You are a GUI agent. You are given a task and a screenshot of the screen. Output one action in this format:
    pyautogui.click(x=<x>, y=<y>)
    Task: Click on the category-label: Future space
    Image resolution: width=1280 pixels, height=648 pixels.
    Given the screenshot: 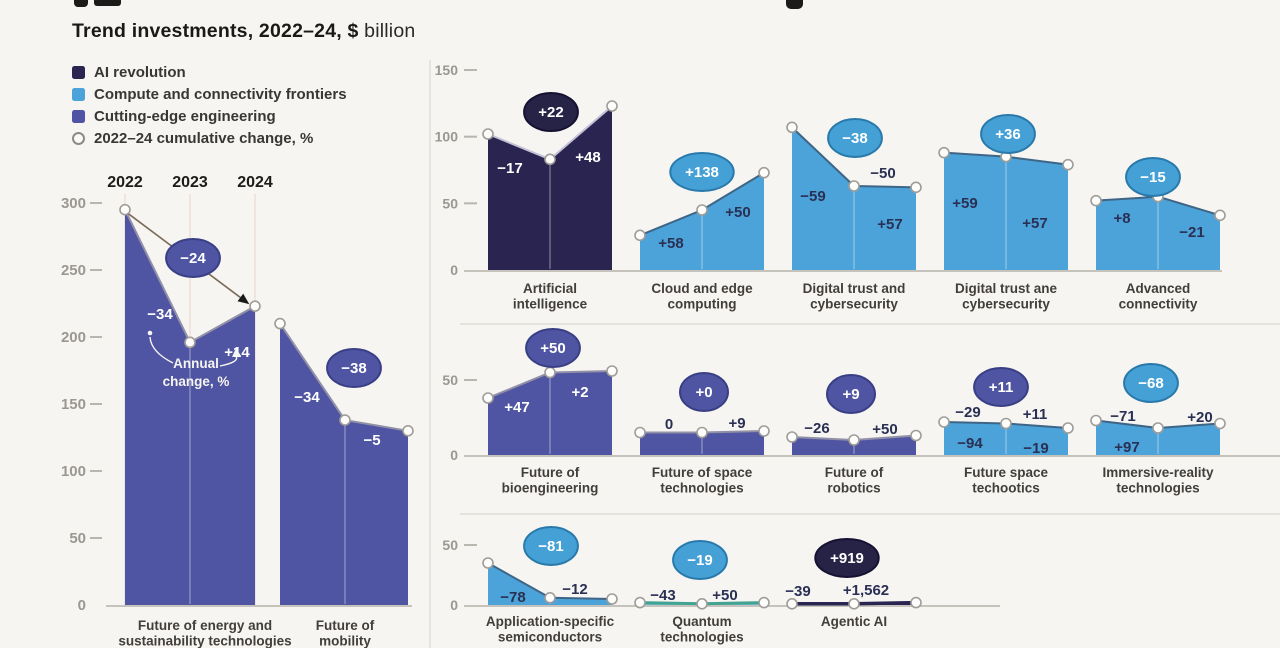 What is the action you would take?
    pyautogui.click(x=1006, y=472)
    